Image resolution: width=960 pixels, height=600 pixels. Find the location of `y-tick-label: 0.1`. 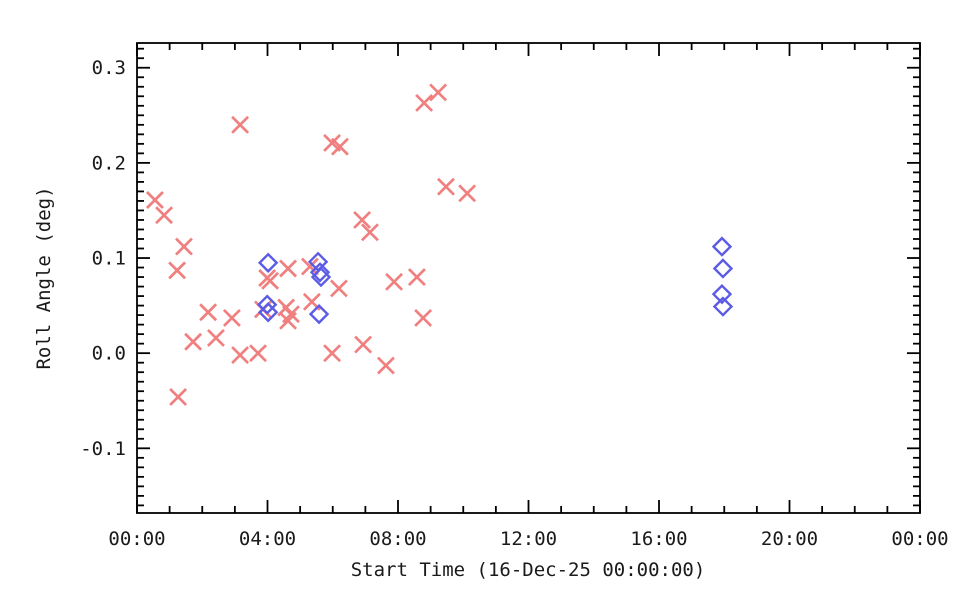

y-tick-label: 0.1 is located at coordinates (109, 259).